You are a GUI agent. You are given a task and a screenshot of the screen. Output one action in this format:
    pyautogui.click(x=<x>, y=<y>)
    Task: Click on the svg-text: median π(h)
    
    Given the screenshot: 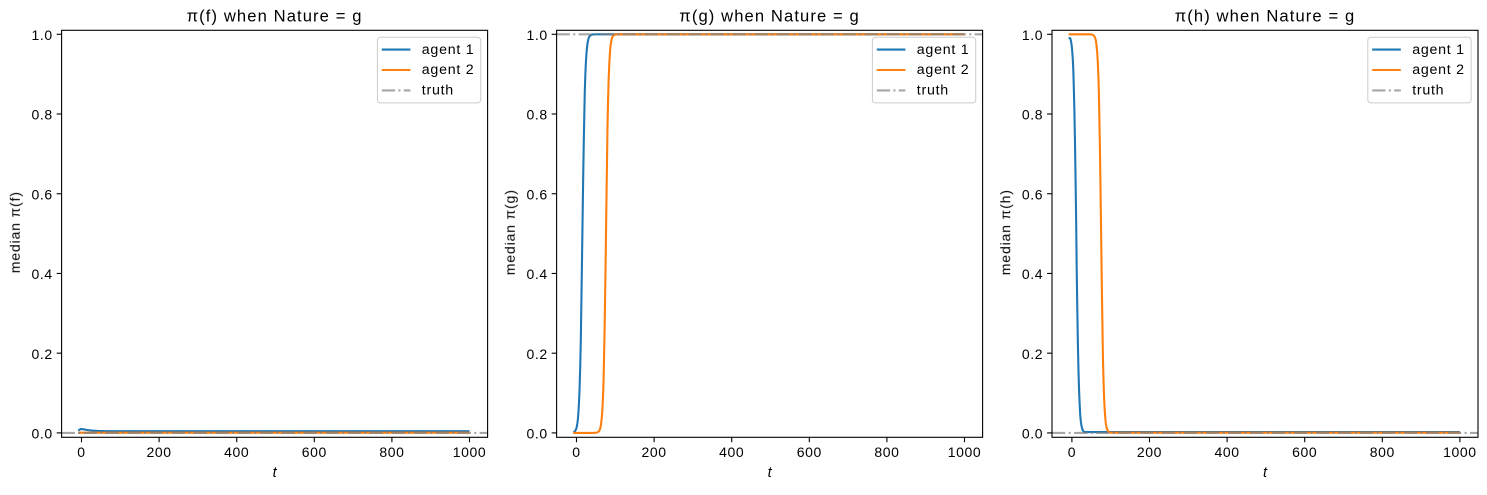 What is the action you would take?
    pyautogui.click(x=1005, y=232)
    